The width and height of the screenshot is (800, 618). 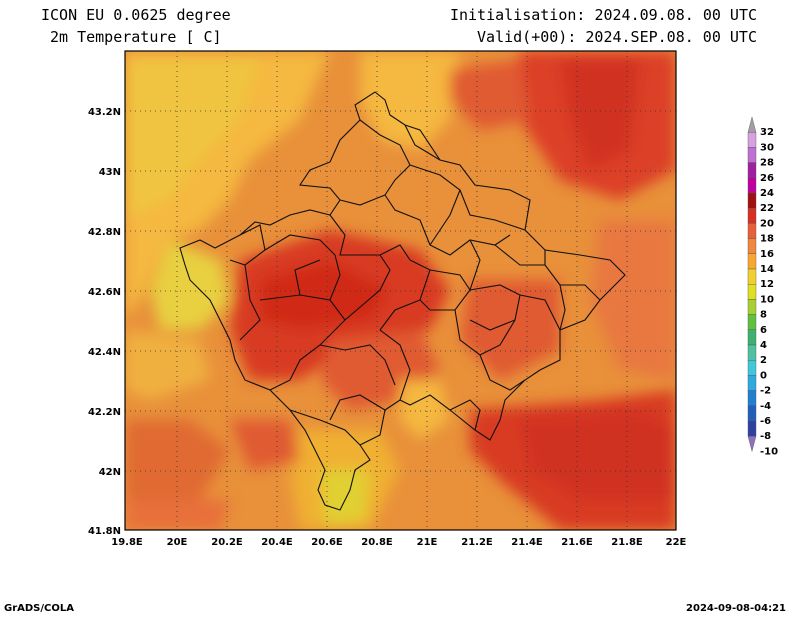 I want to click on lat-label: 43.2N, so click(x=104, y=112).